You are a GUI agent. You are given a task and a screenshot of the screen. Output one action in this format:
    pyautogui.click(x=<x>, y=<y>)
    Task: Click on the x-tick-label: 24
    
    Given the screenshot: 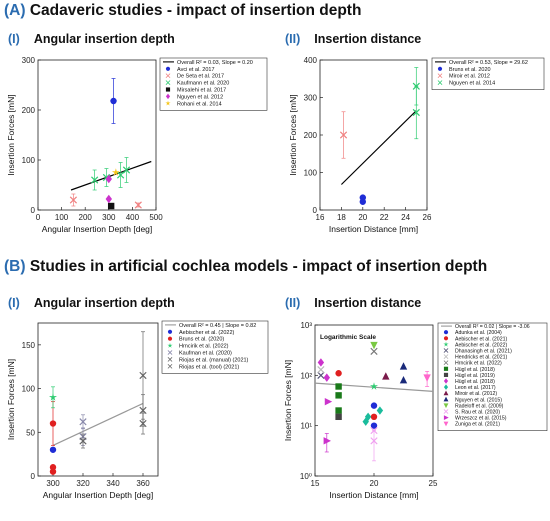 What is the action you would take?
    pyautogui.click(x=405, y=217)
    